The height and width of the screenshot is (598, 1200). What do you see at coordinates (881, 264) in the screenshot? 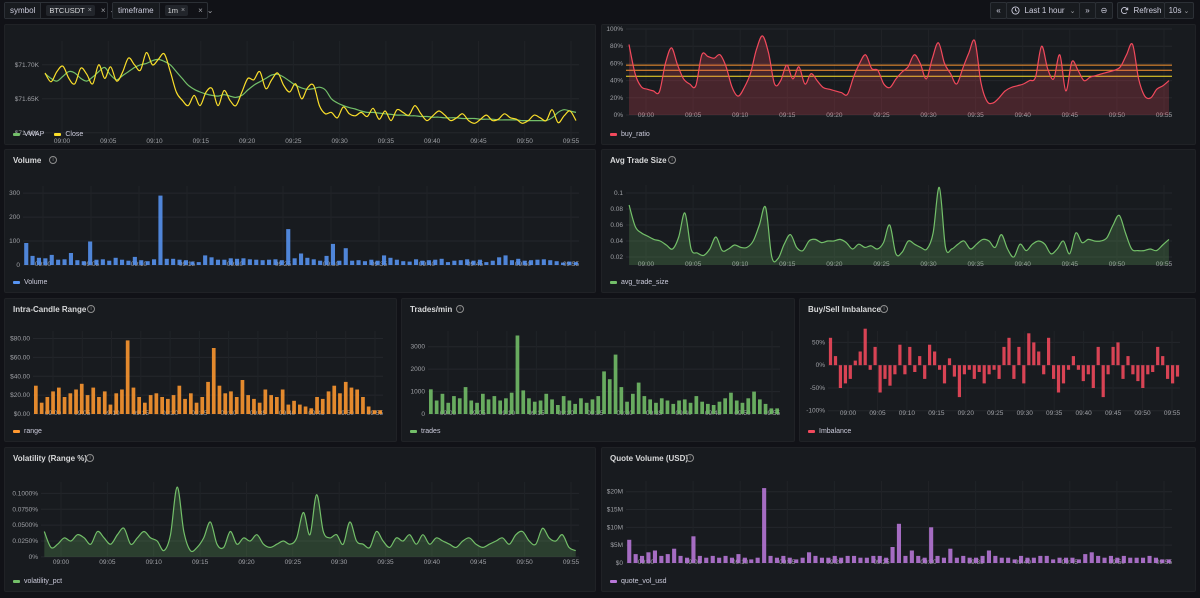
I see `x-tick-label: 09:25` at bounding box center [881, 264].